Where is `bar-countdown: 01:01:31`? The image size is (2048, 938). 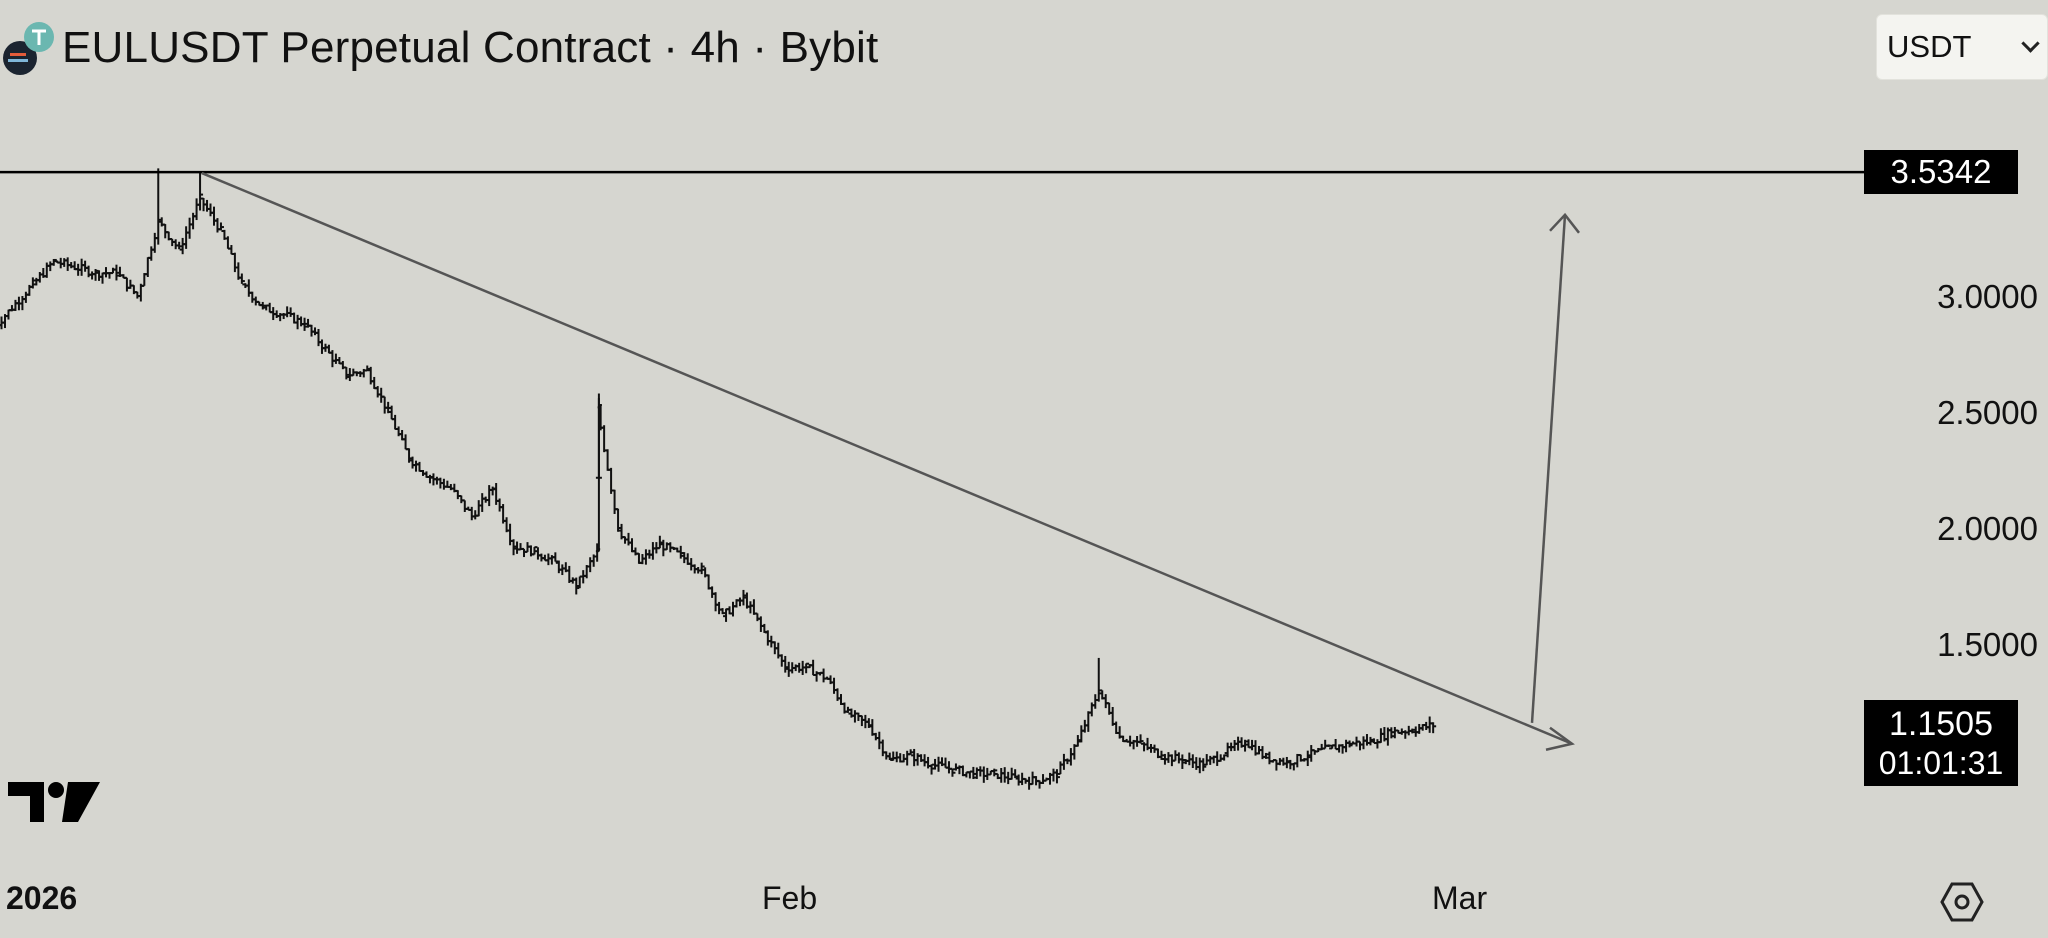
bar-countdown: 01:01:31 is located at coordinates (1941, 763).